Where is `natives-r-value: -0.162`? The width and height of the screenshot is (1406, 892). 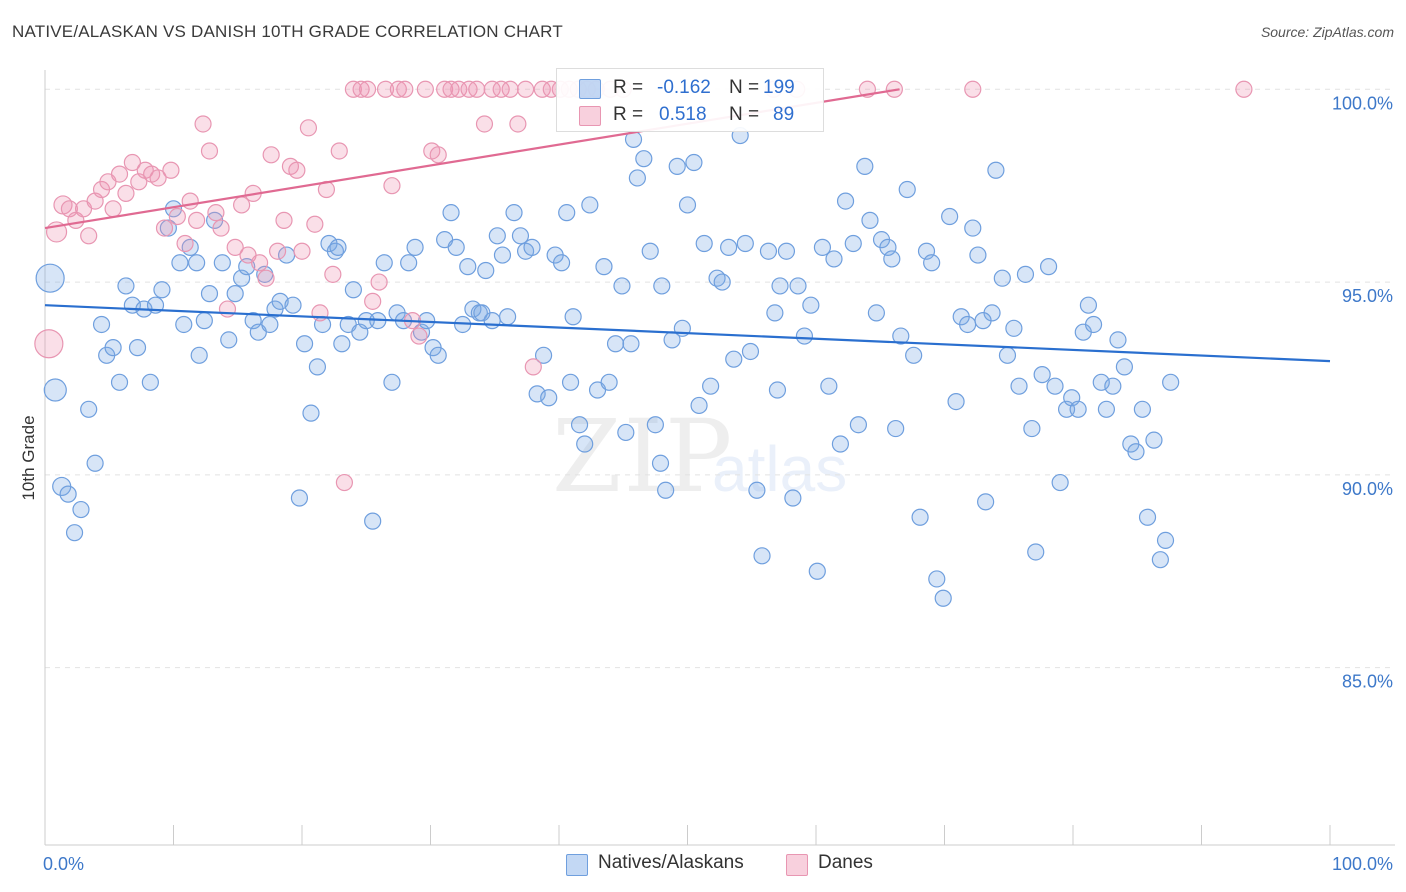 natives-r-value: -0.162 is located at coordinates (684, 87).